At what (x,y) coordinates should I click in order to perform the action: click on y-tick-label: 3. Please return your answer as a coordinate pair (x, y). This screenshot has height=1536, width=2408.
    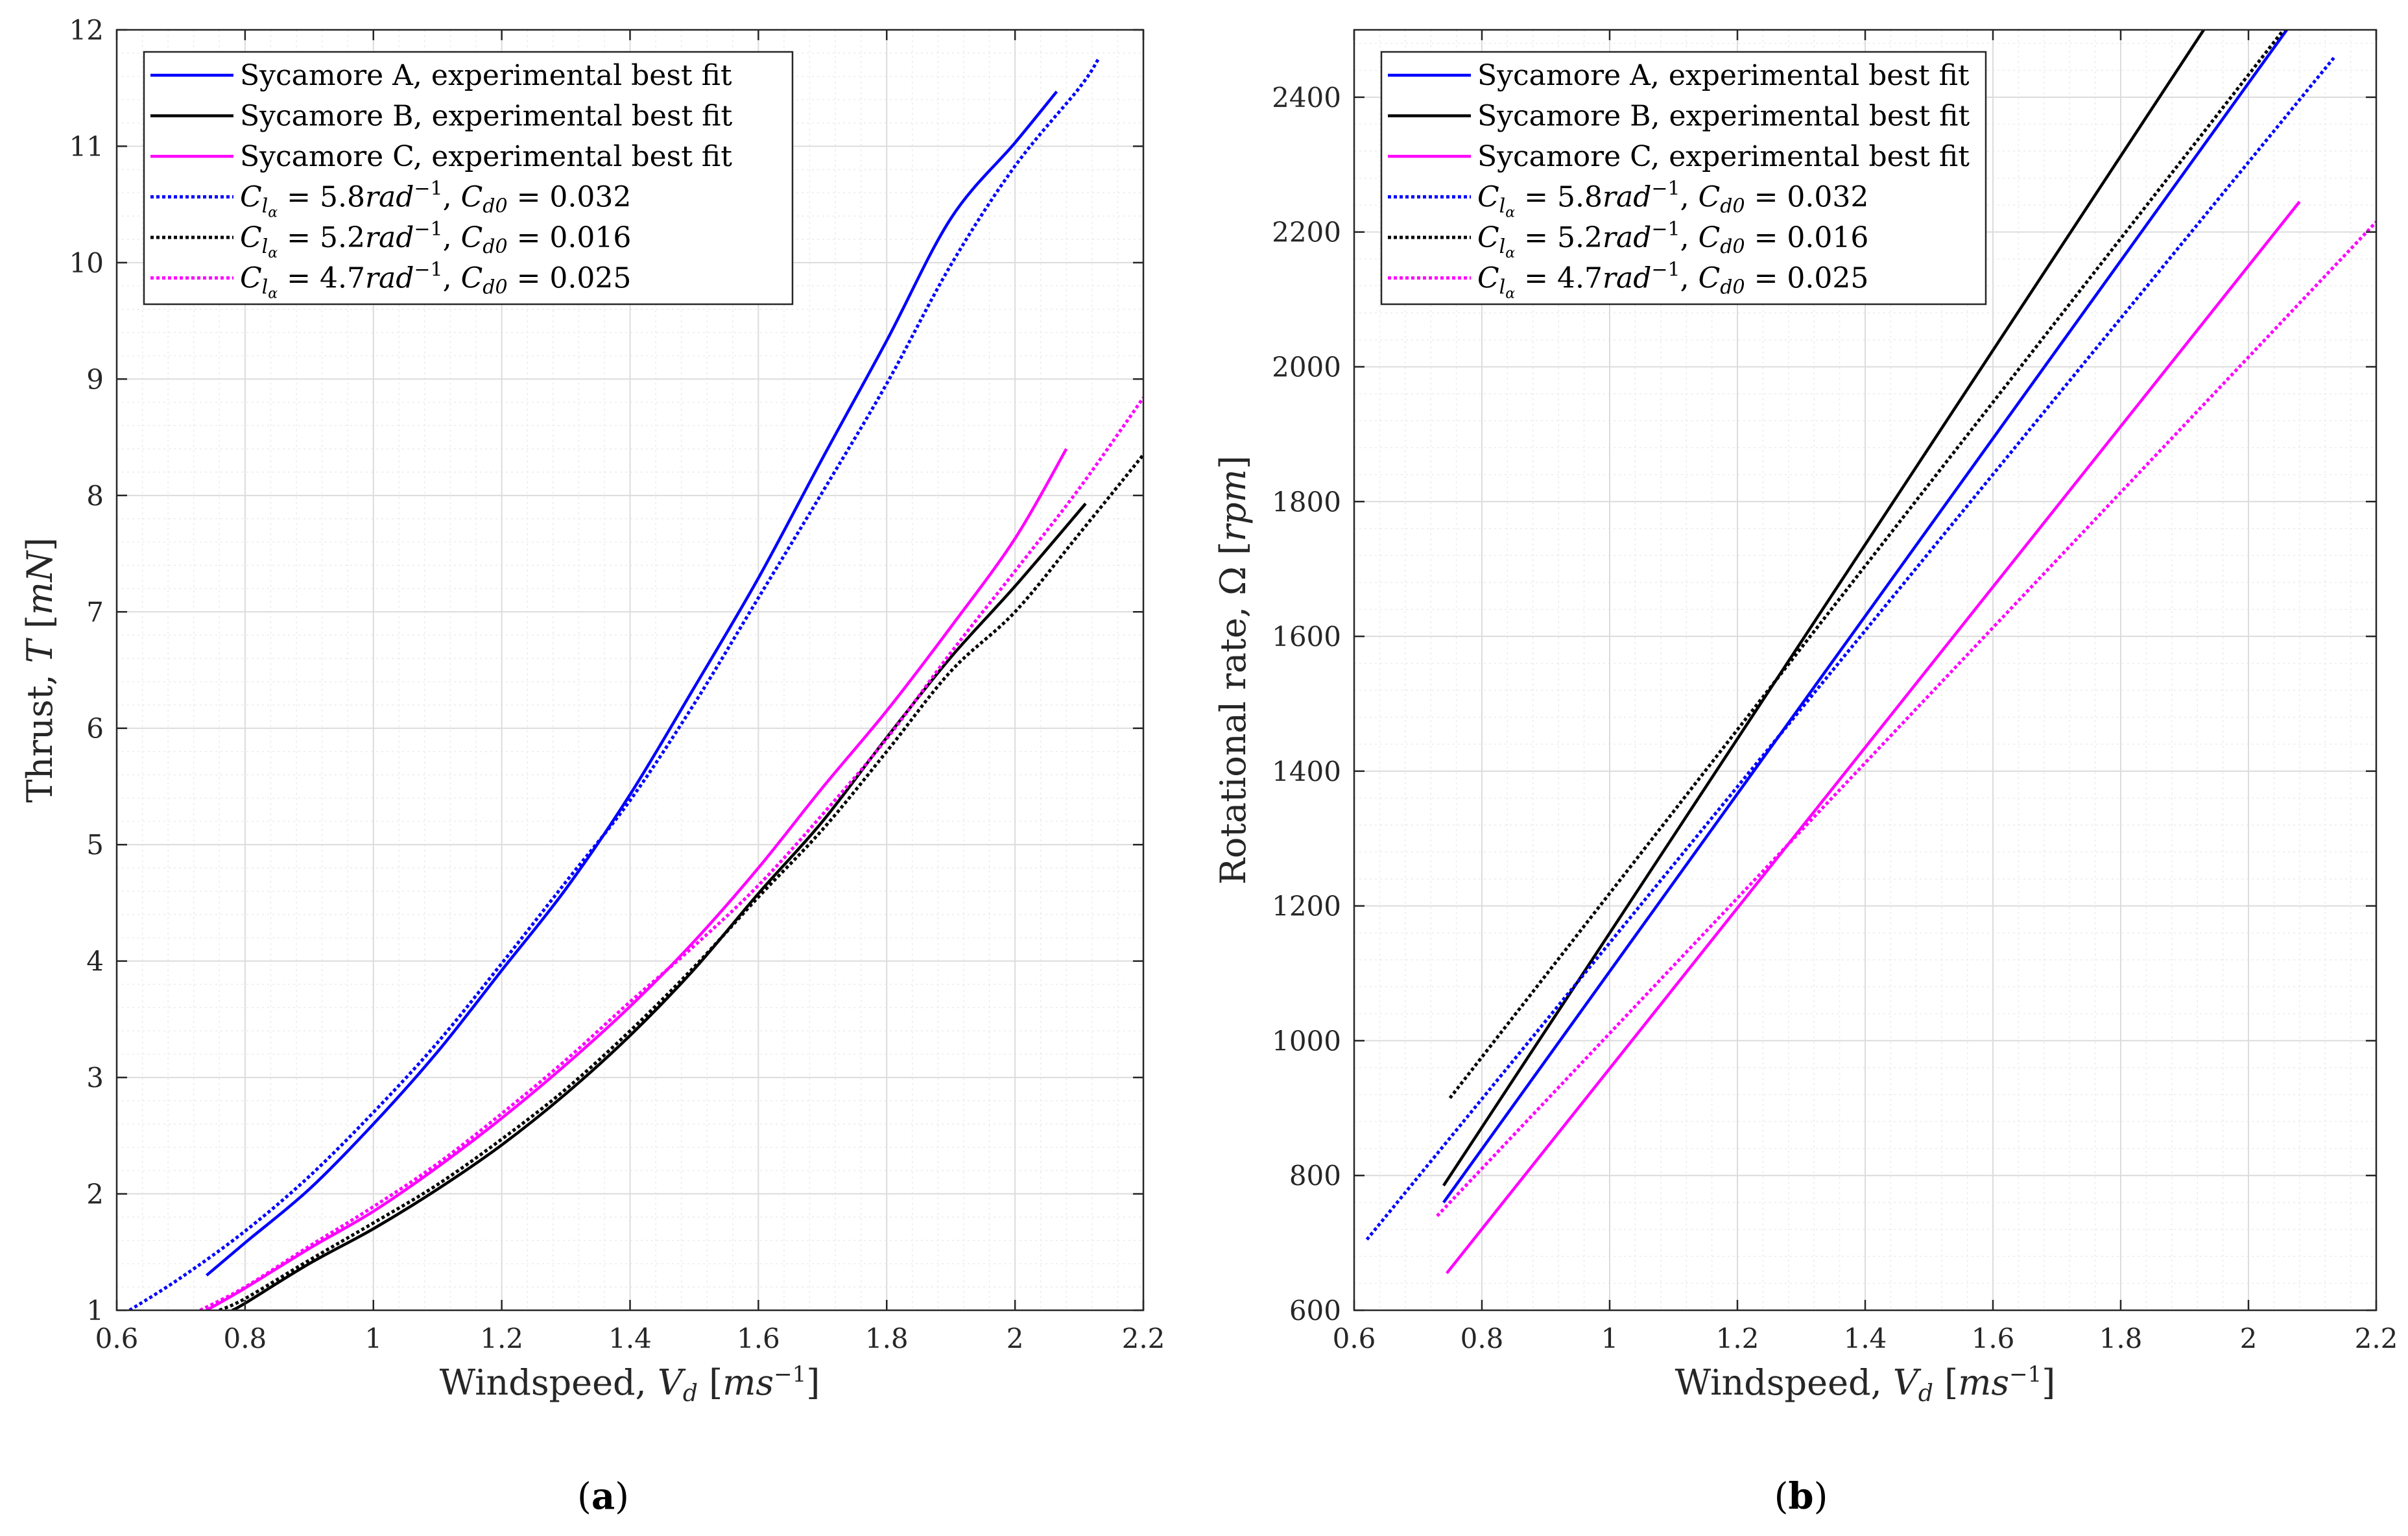
    Looking at the image, I should click on (95, 1078).